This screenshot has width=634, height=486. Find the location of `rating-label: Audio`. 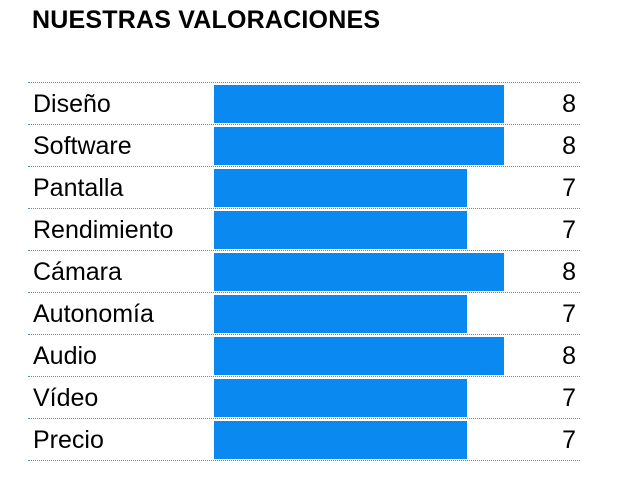

rating-label: Audio is located at coordinates (65, 356).